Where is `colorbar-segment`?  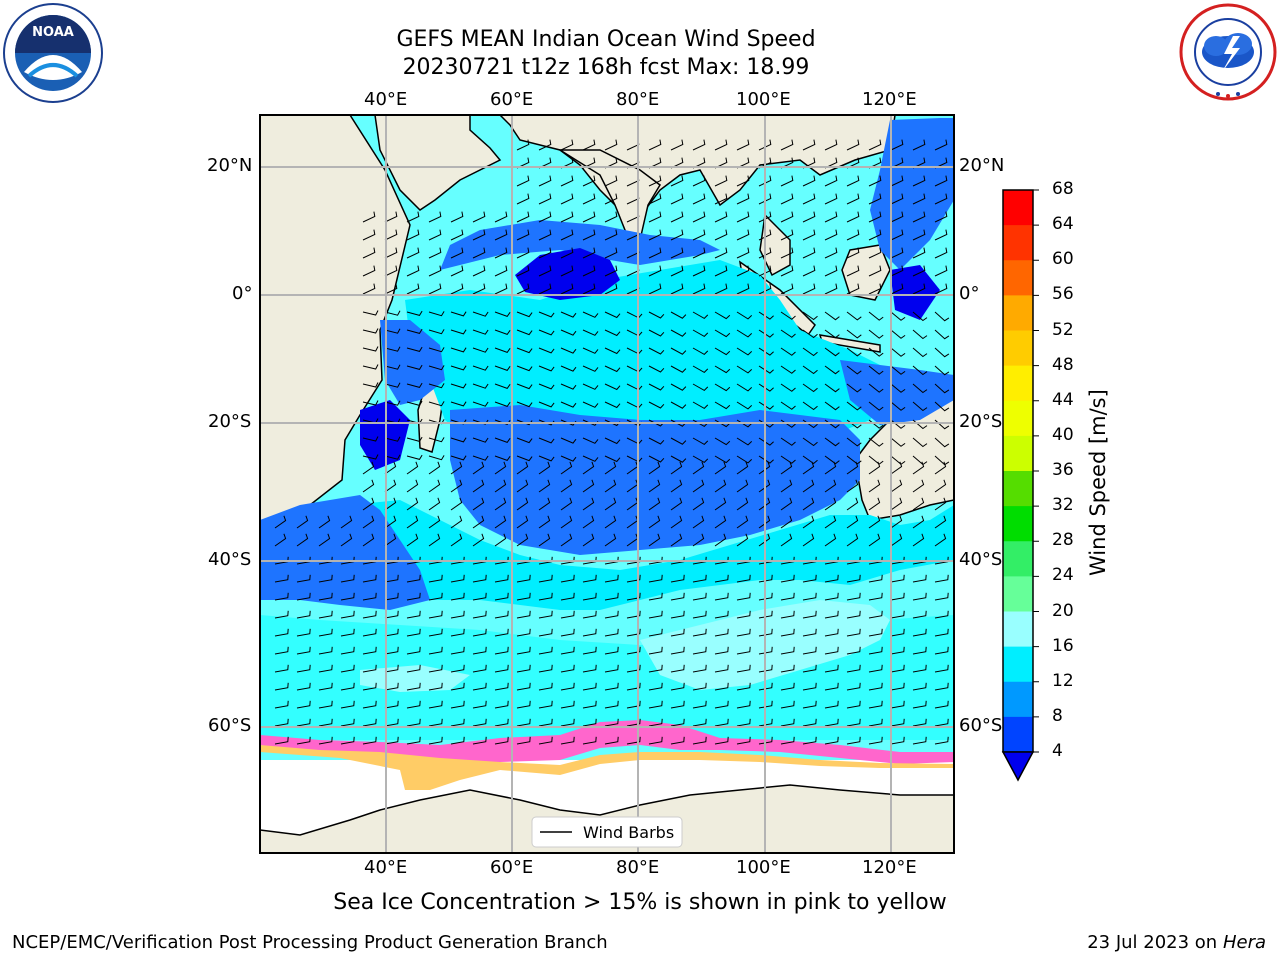
colorbar-segment is located at coordinates (1018, 594).